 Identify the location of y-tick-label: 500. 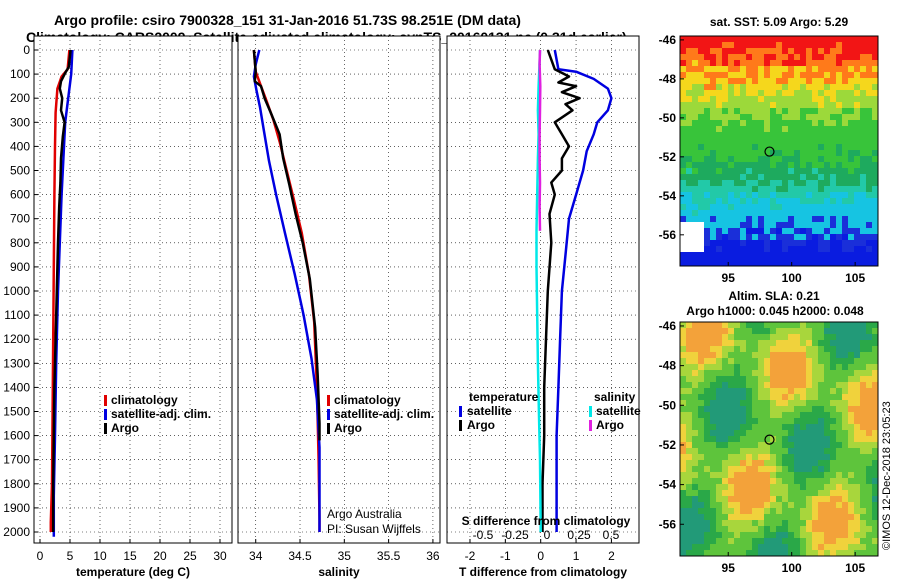
(20, 171).